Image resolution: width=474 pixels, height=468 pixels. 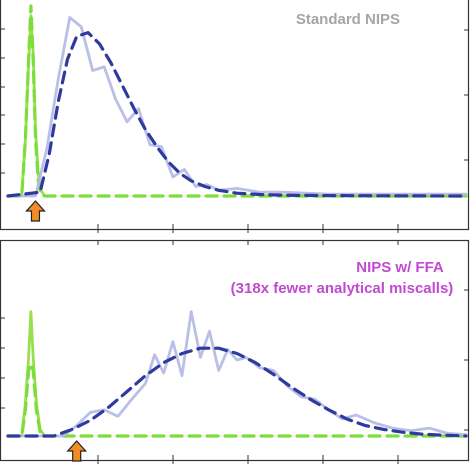 I want to click on chart-subtitle-nips-ffa: (318x fewer analytical miscalls), so click(x=342, y=288).